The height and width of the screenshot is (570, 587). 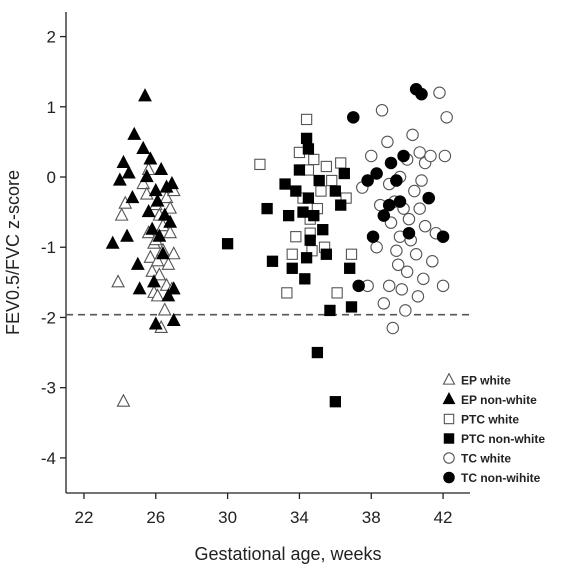 I want to click on legend-label: PTC white, so click(x=490, y=420).